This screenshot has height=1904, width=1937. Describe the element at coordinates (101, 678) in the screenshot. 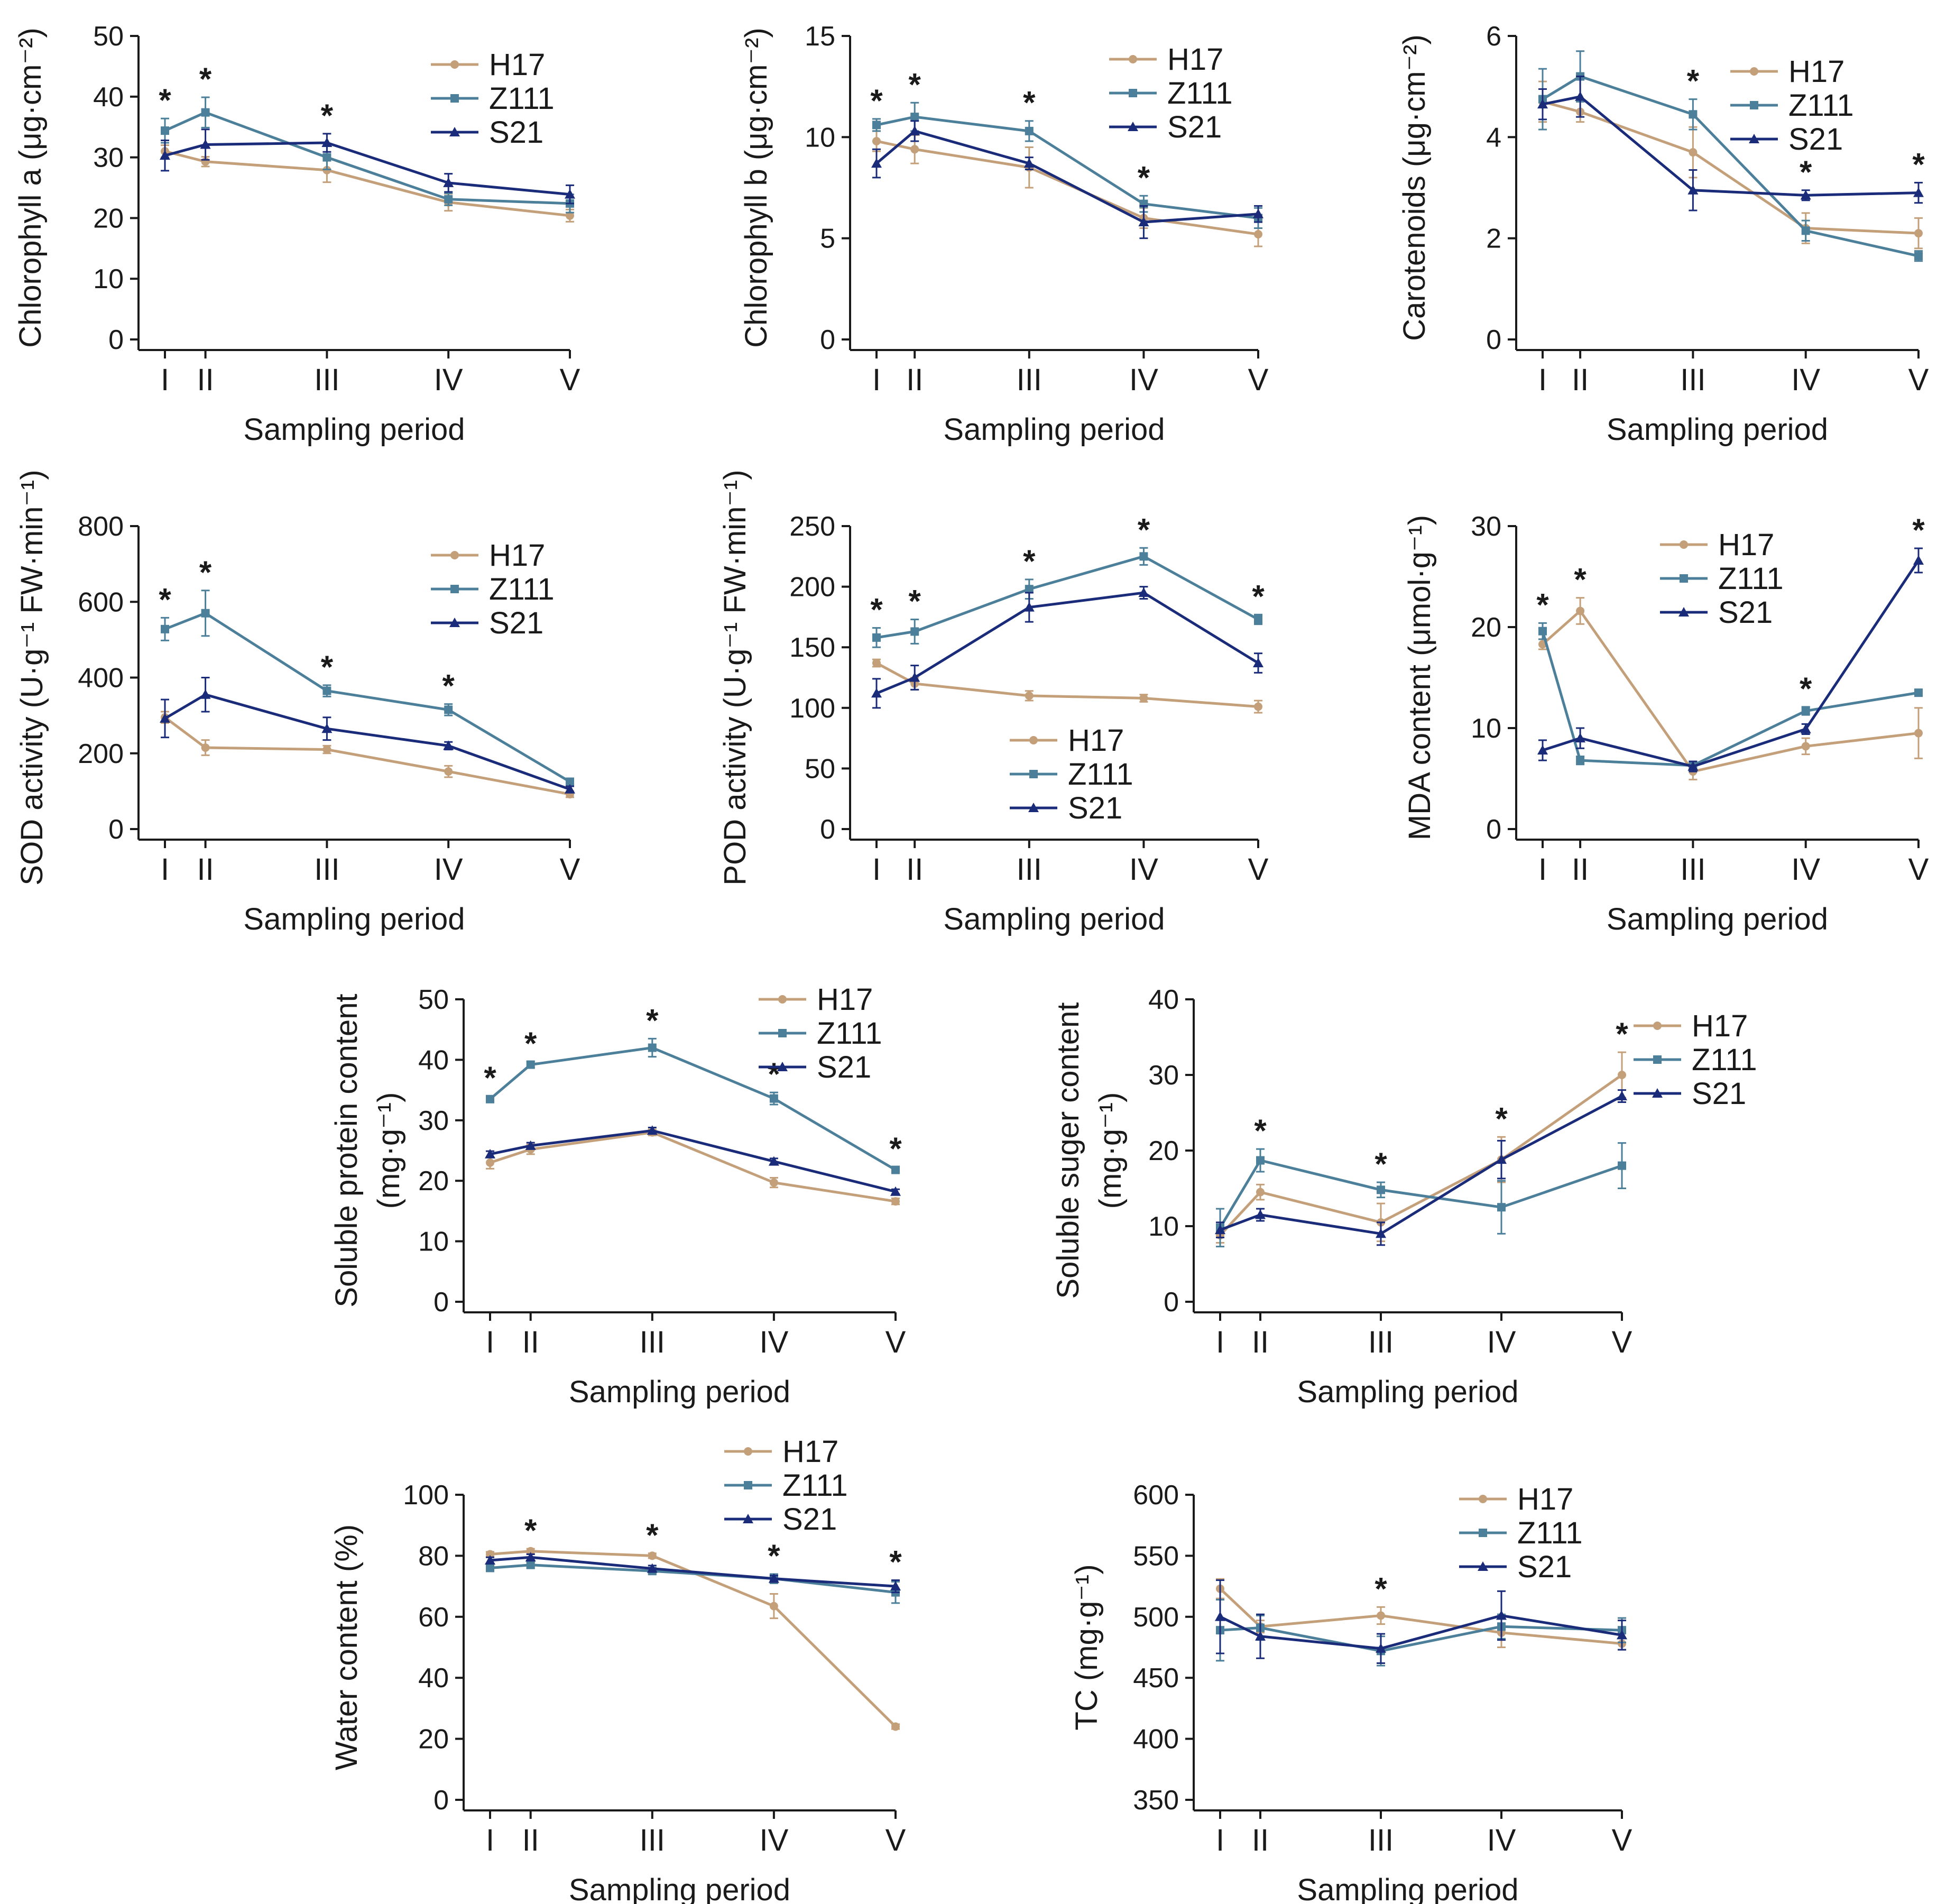

I see `y-tick-label: 400` at that location.